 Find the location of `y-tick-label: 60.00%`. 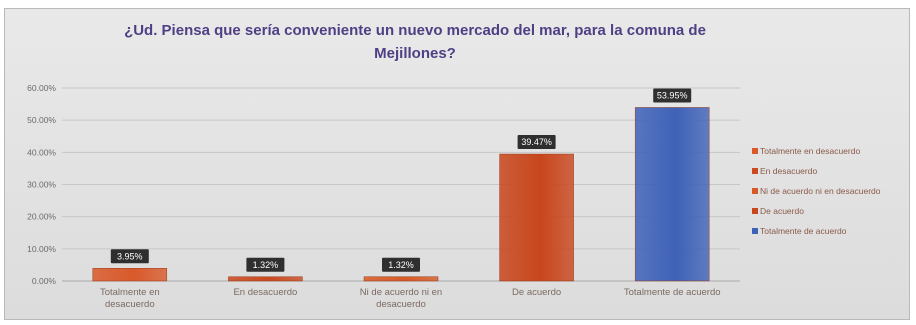

y-tick-label: 60.00% is located at coordinates (41, 88).